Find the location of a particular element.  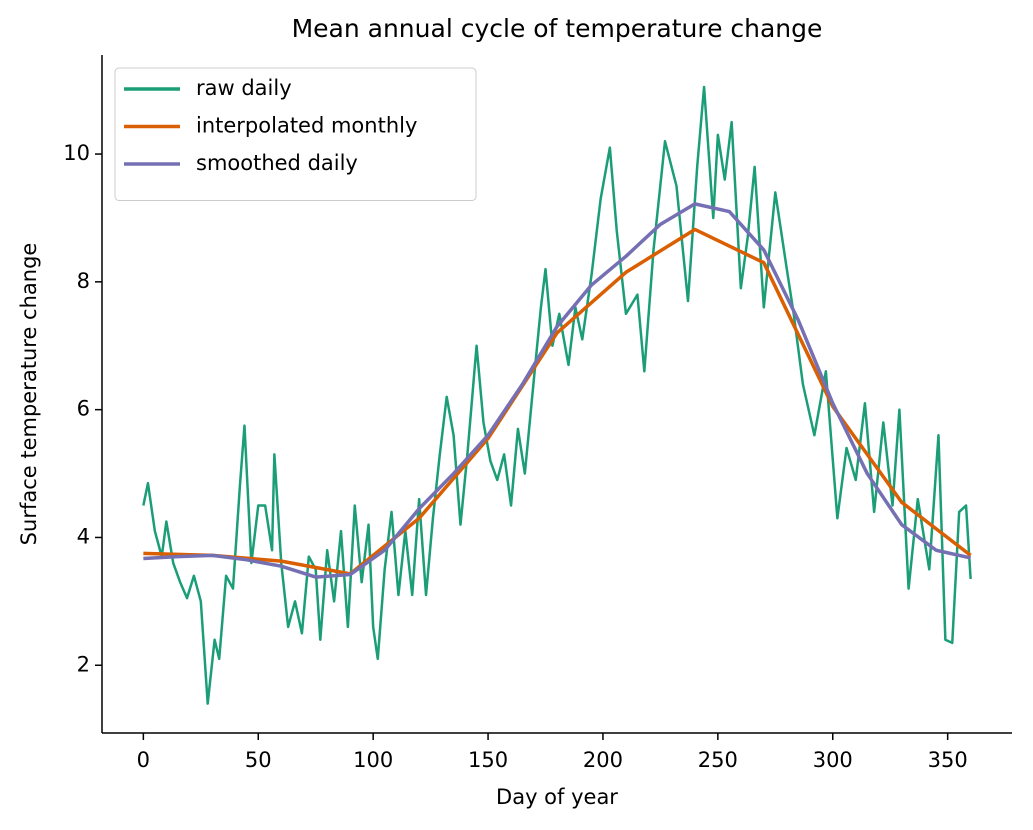

y-tick-label: 6 is located at coordinates (83, 409).